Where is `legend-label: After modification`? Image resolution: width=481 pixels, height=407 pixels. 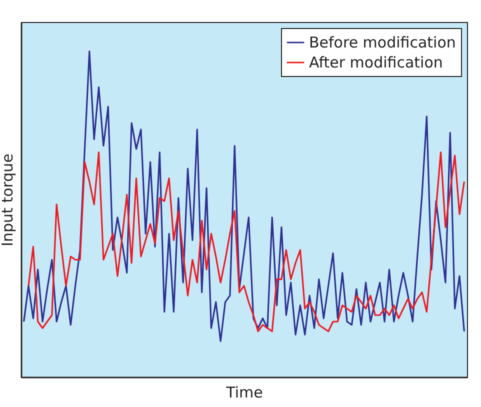 legend-label: After modification is located at coordinates (376, 63).